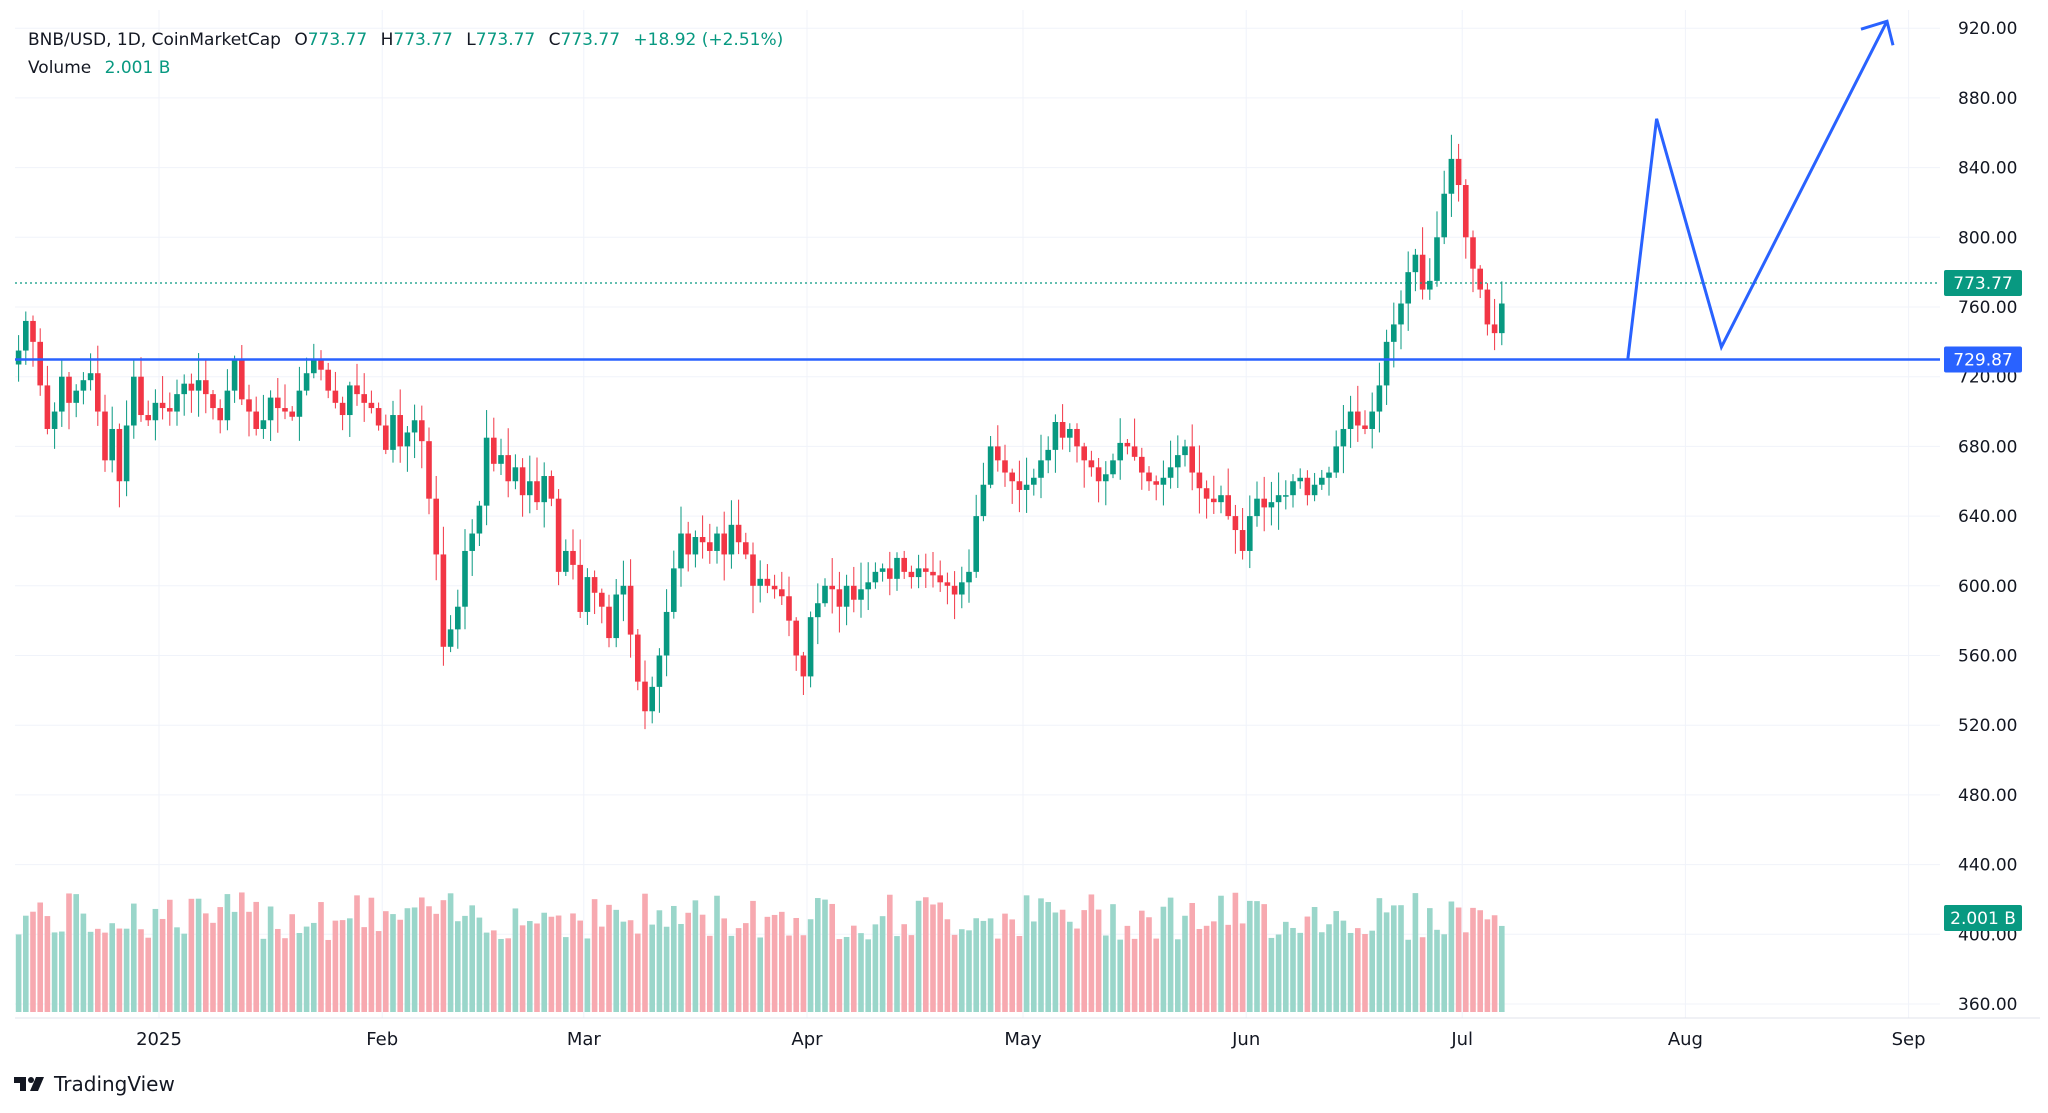  What do you see at coordinates (1987, 726) in the screenshot?
I see `price-tick-label: 520.00` at bounding box center [1987, 726].